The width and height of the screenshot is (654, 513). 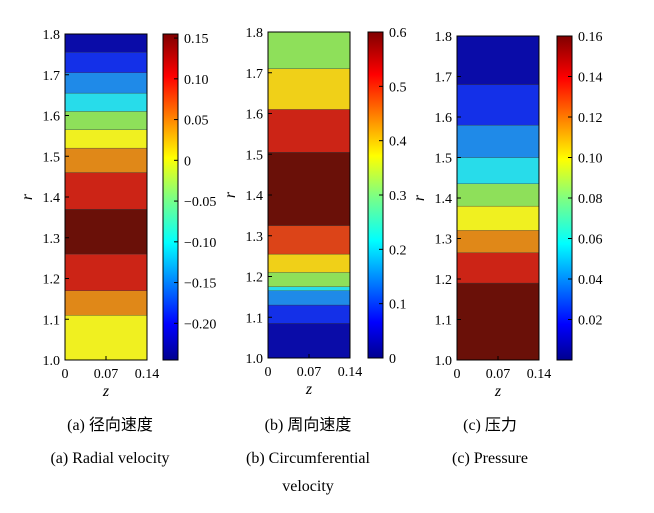 I want to click on colorbar-tick-label: −0.05, so click(x=200, y=202).